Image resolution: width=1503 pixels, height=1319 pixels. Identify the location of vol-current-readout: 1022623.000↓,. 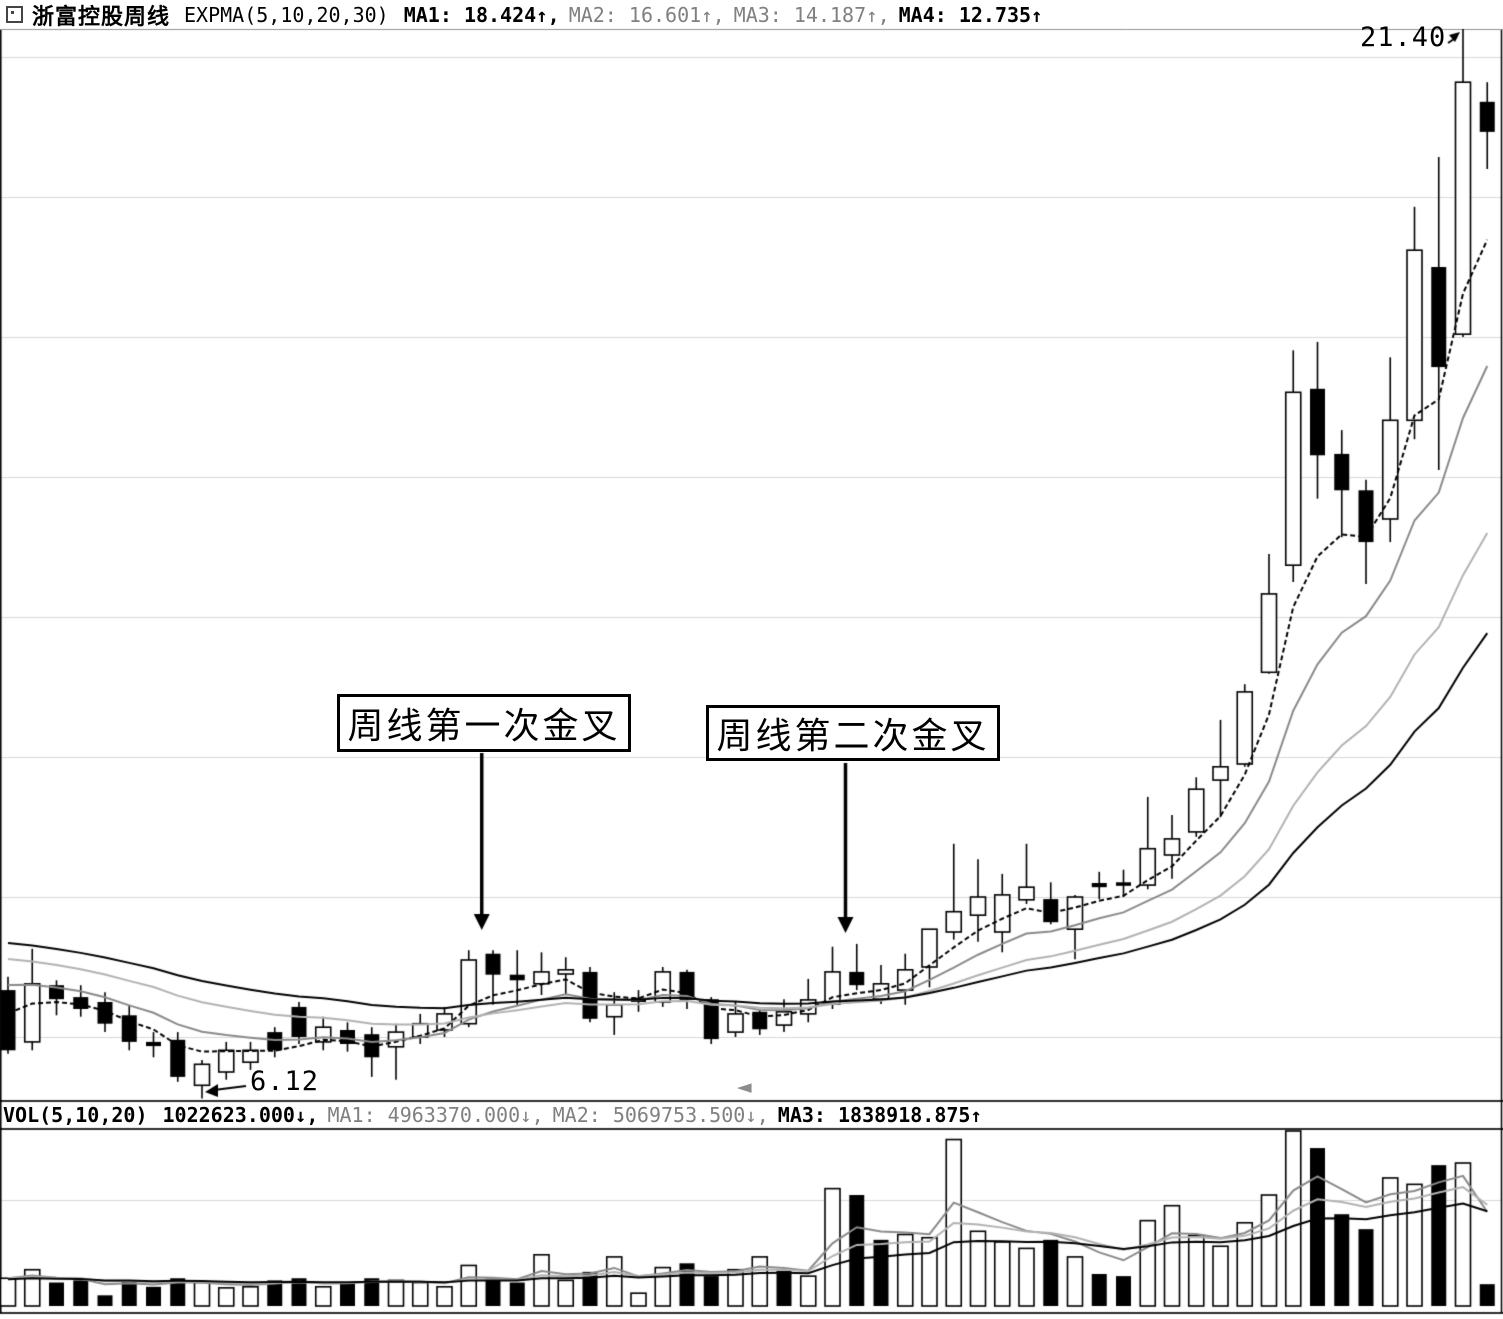
(240, 1115).